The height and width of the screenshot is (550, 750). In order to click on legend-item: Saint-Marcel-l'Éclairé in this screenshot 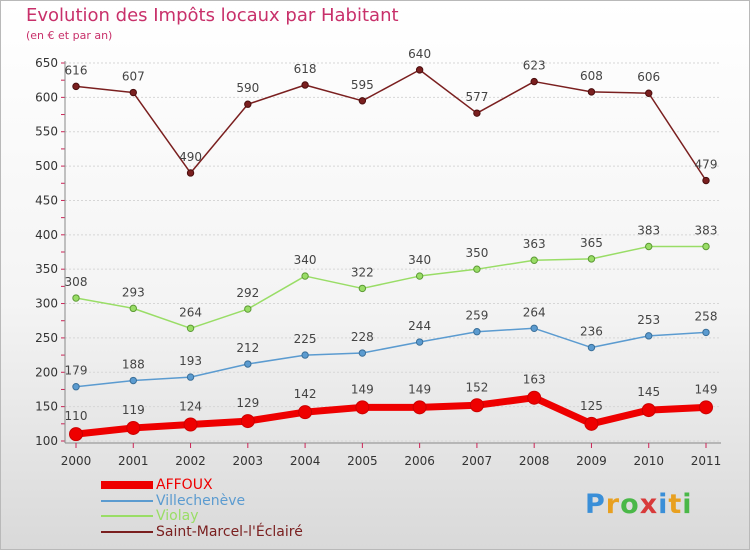, I will do `click(202, 532)`.